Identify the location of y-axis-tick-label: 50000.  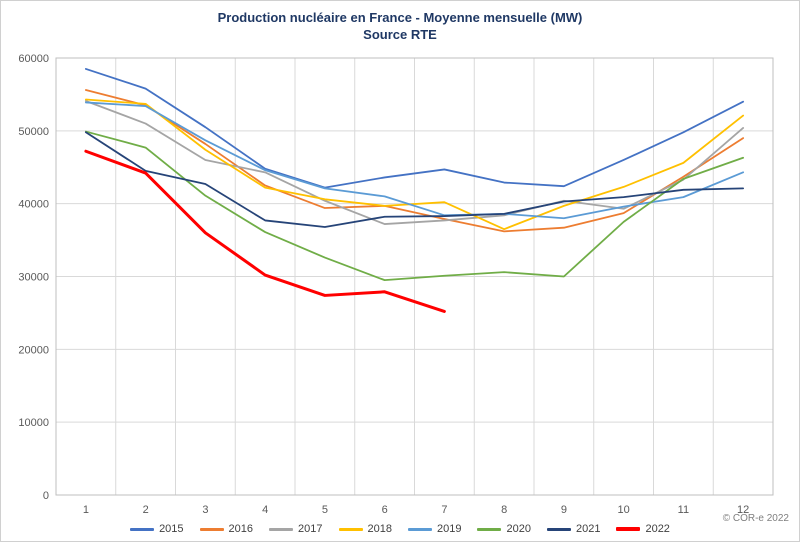
(33, 132).